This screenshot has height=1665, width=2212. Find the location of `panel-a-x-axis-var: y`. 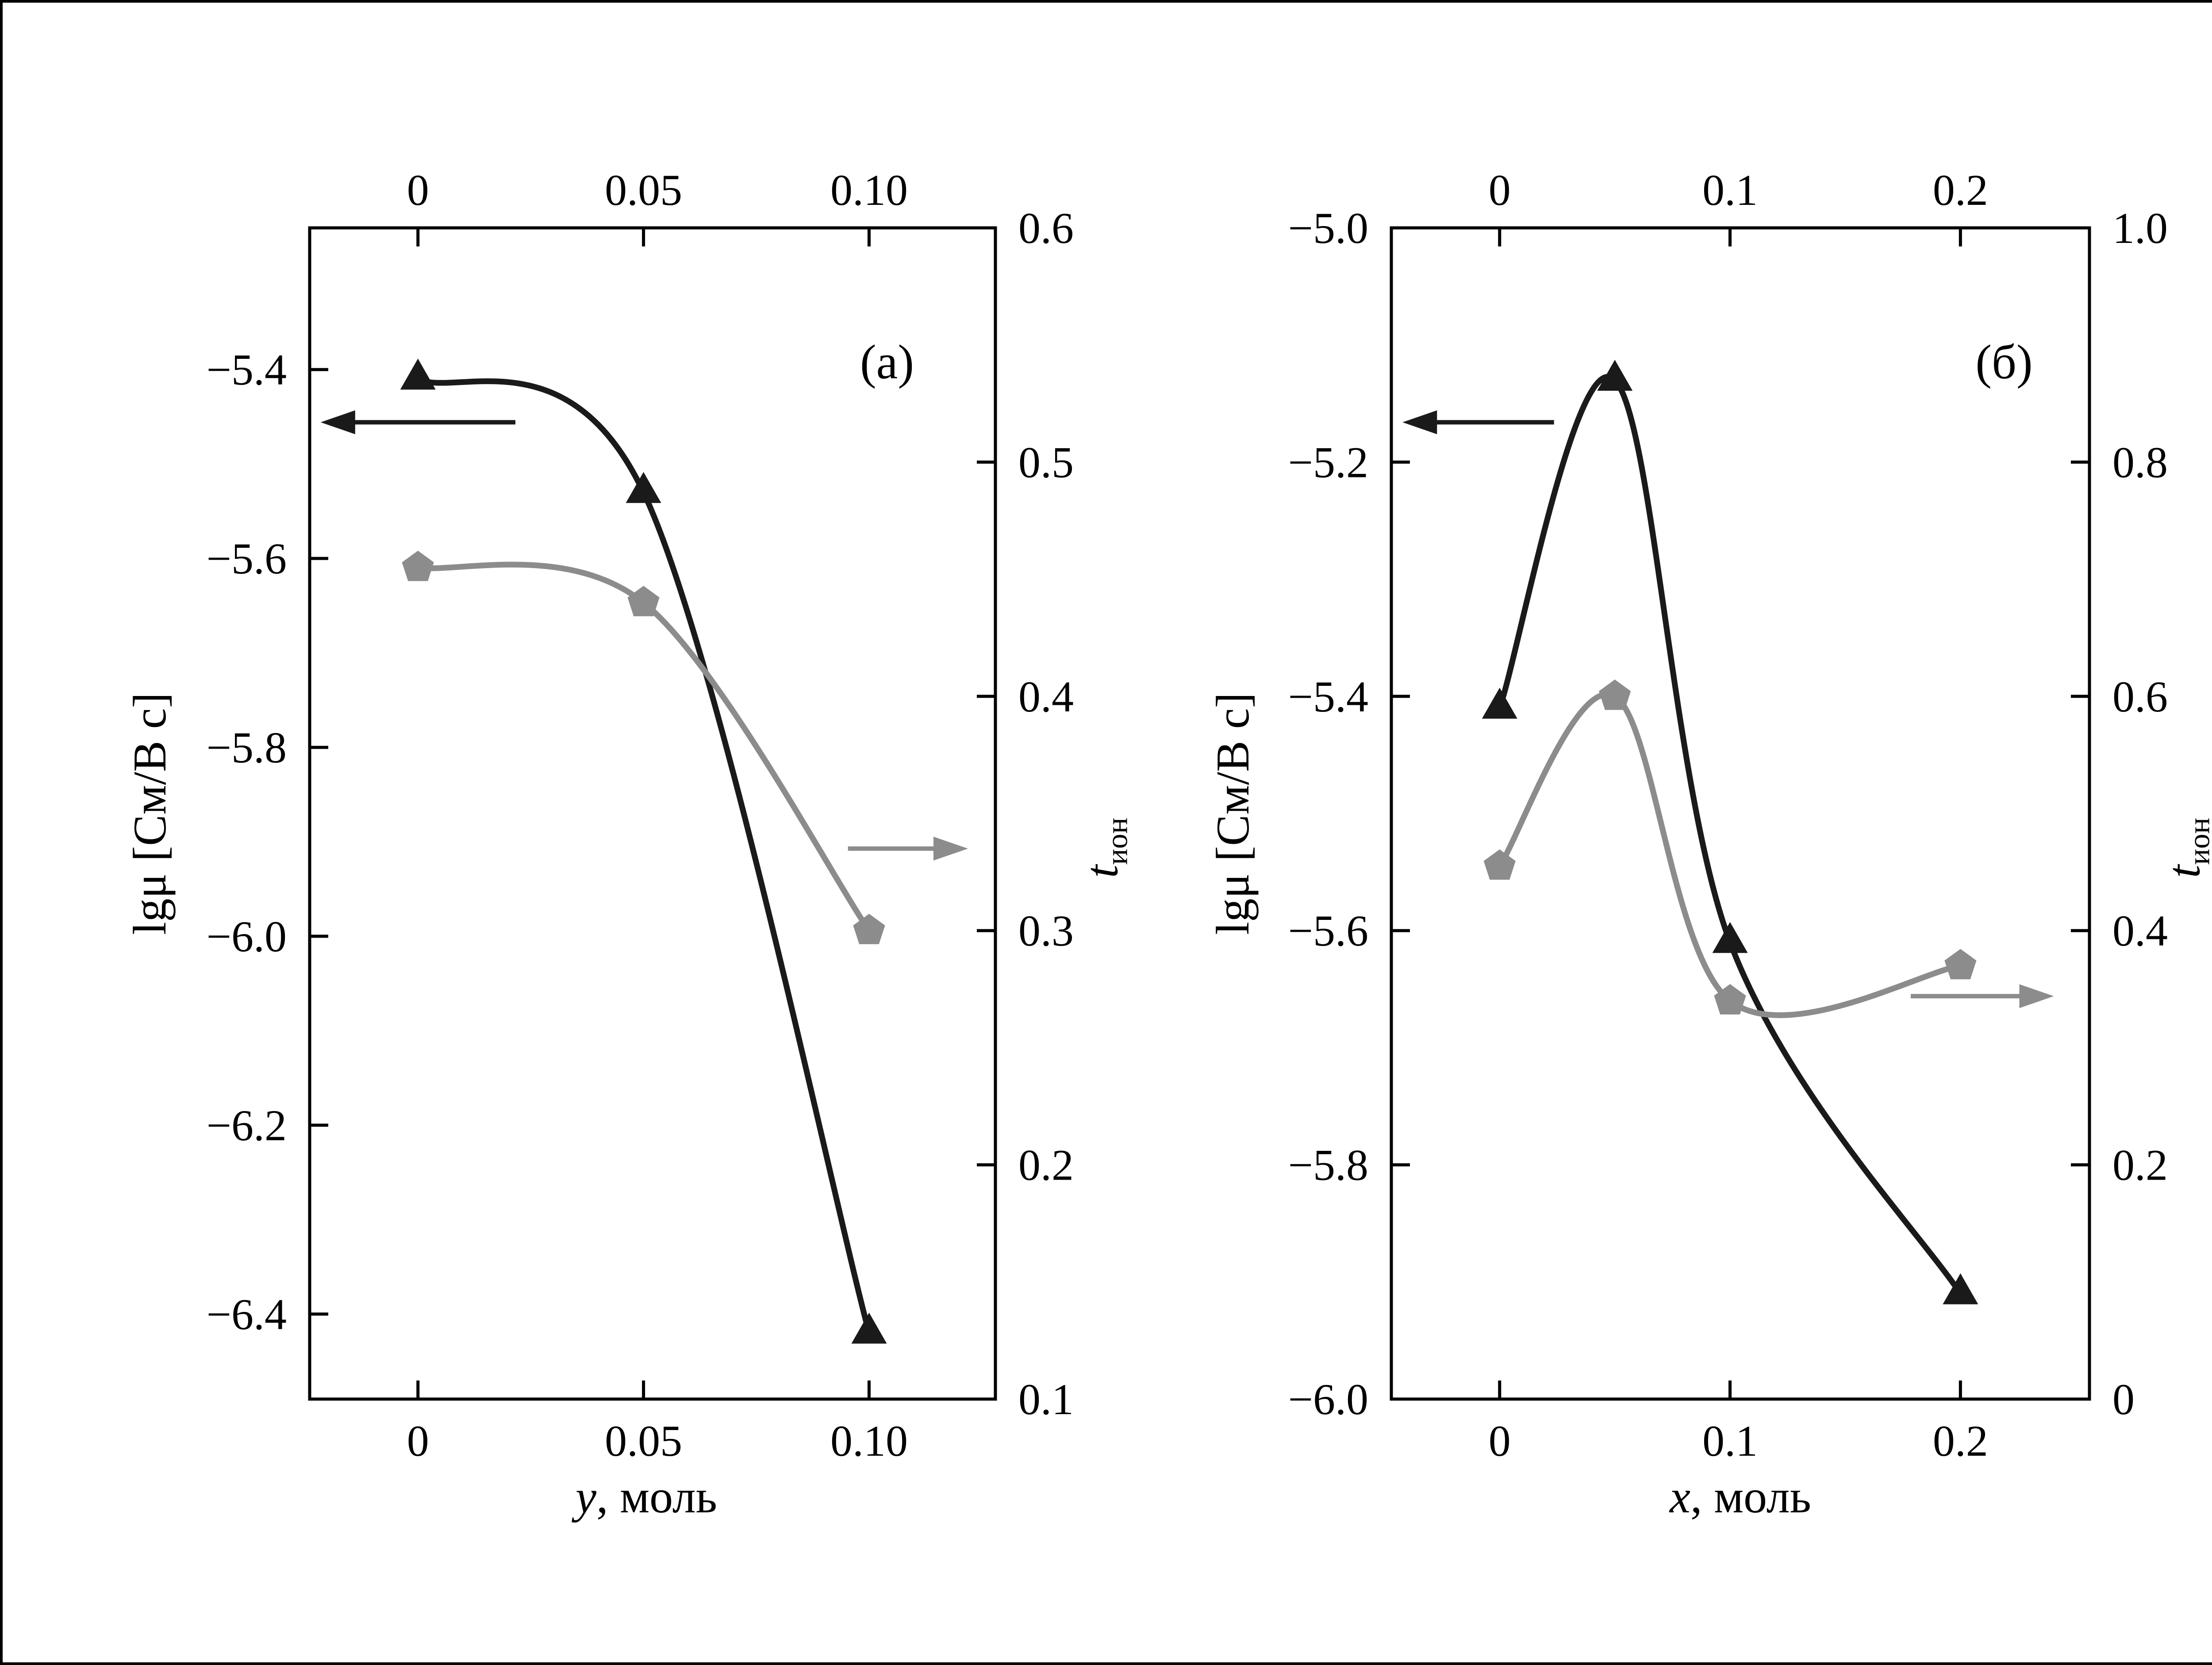

panel-a-x-axis-var: y is located at coordinates (586, 1497).